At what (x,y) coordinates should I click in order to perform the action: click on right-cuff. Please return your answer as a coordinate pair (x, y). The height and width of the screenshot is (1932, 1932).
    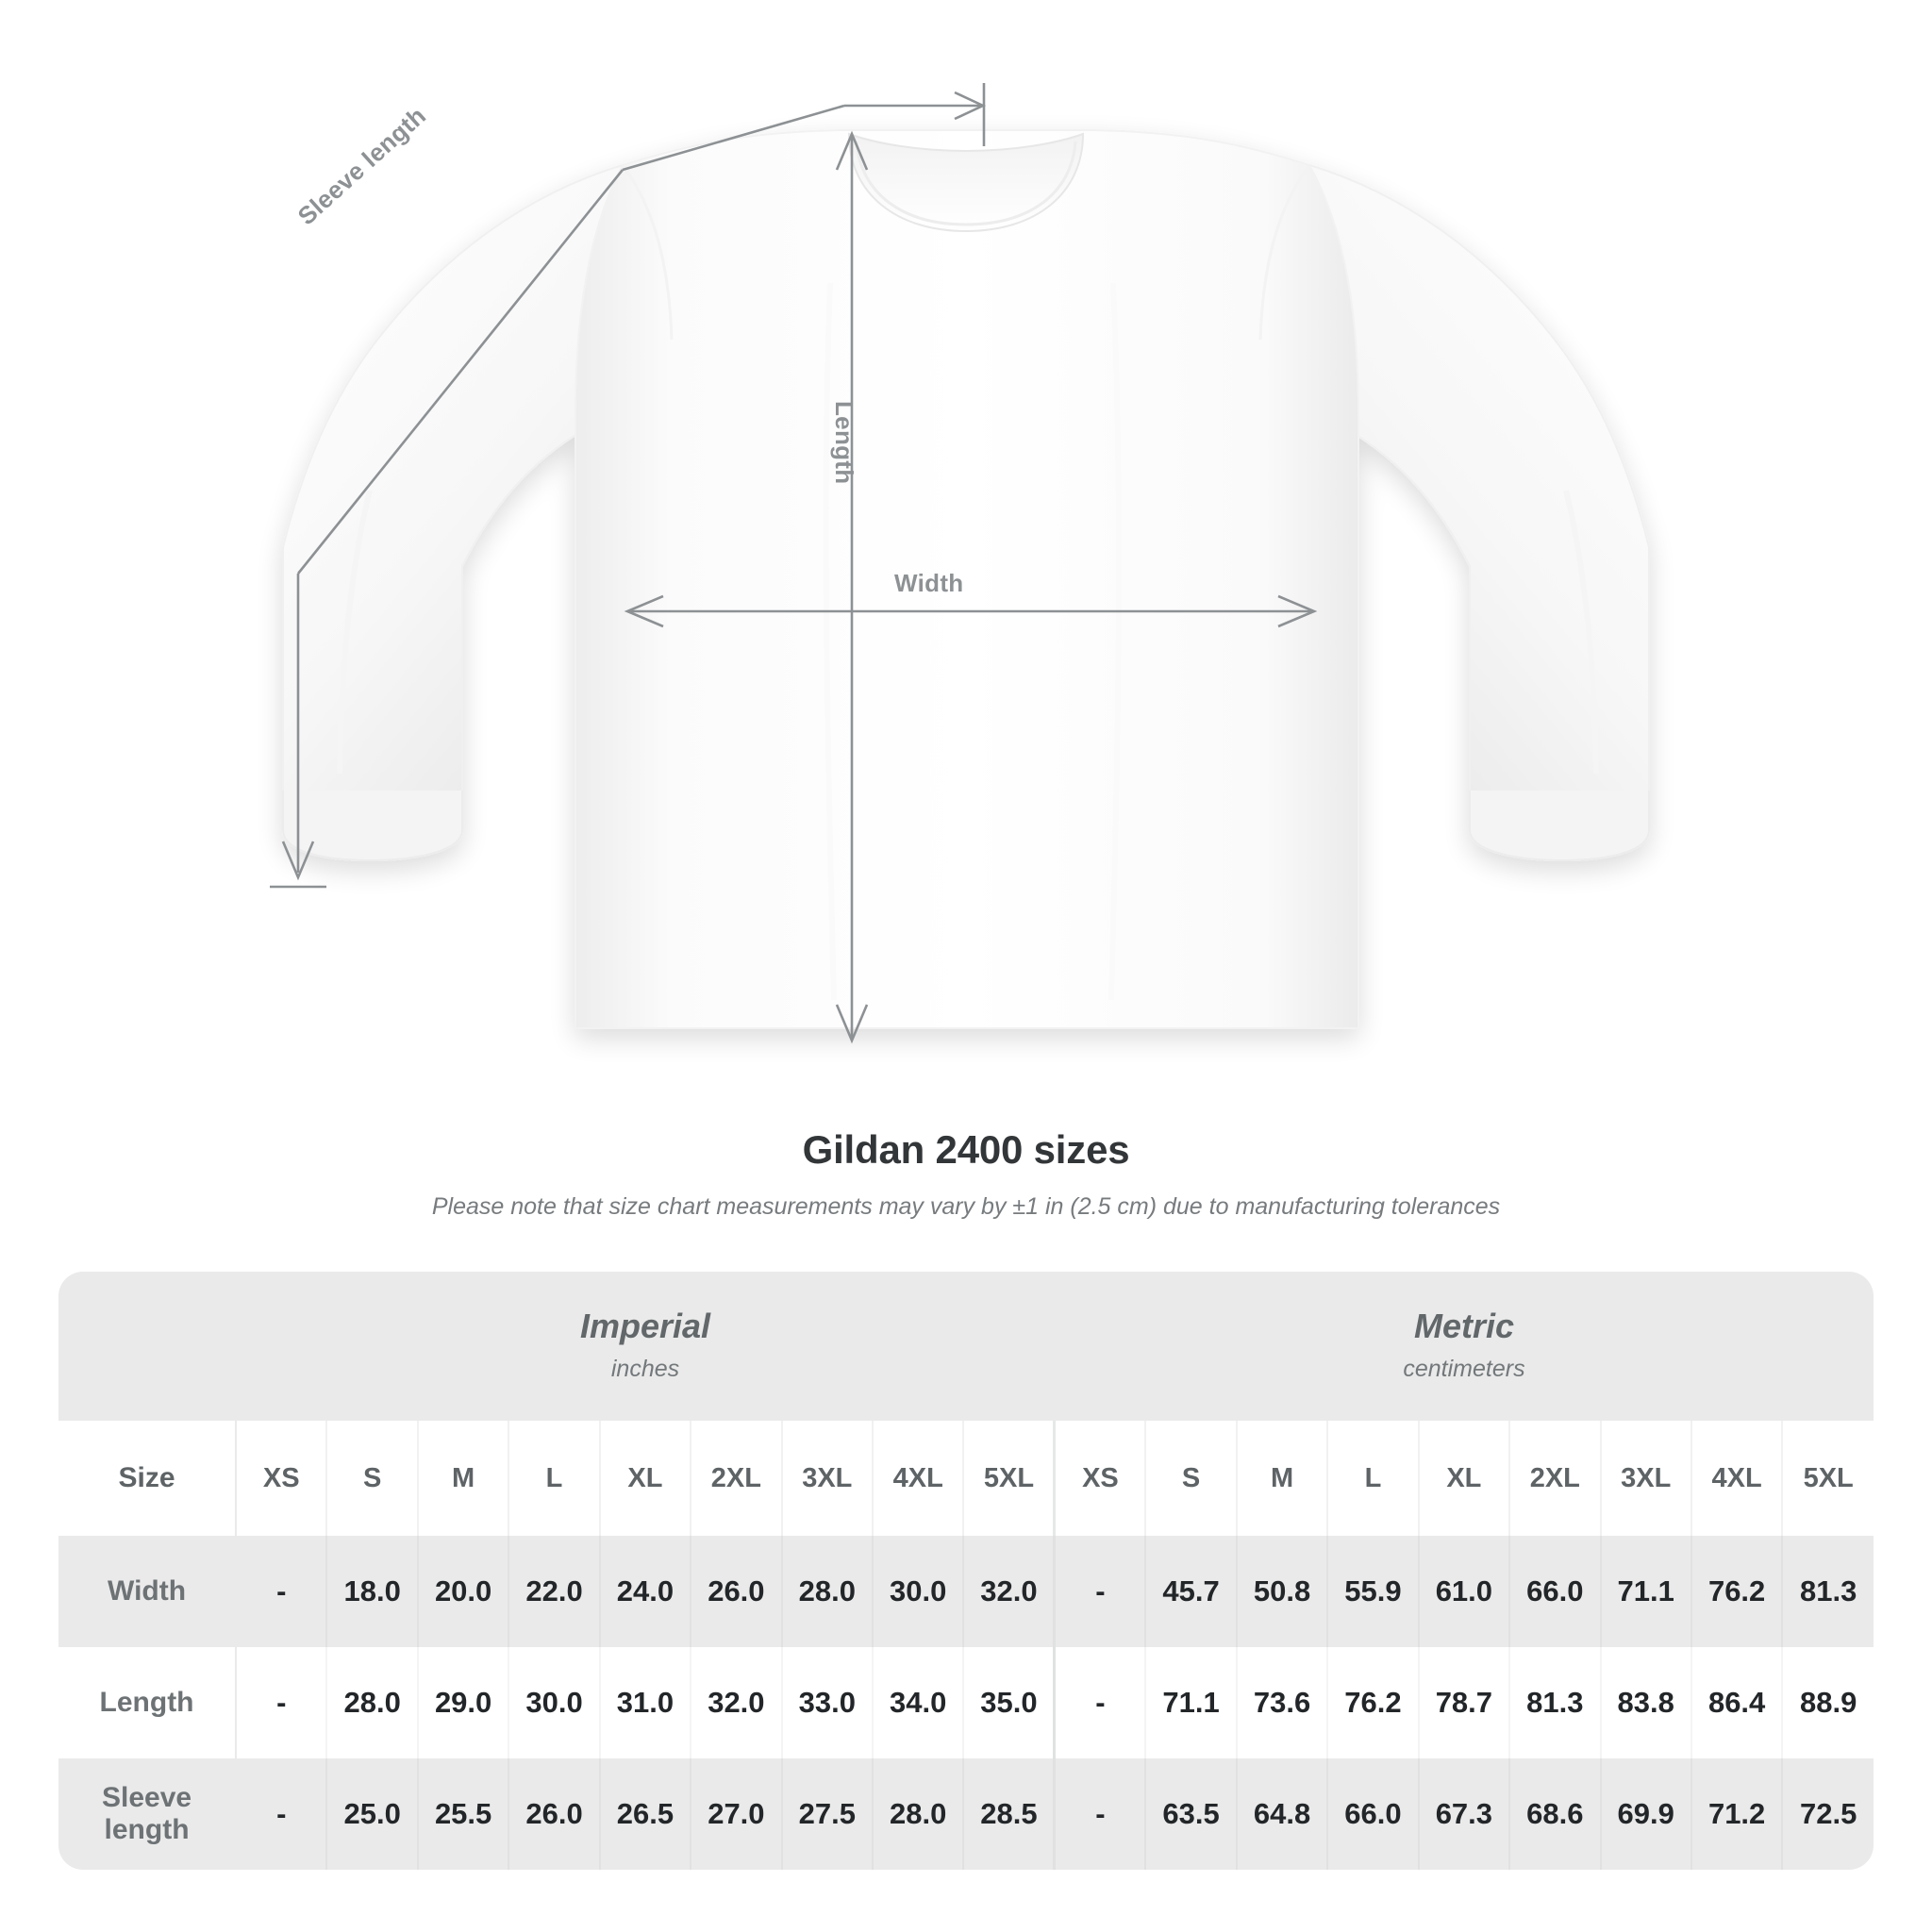
    Looking at the image, I should click on (1559, 827).